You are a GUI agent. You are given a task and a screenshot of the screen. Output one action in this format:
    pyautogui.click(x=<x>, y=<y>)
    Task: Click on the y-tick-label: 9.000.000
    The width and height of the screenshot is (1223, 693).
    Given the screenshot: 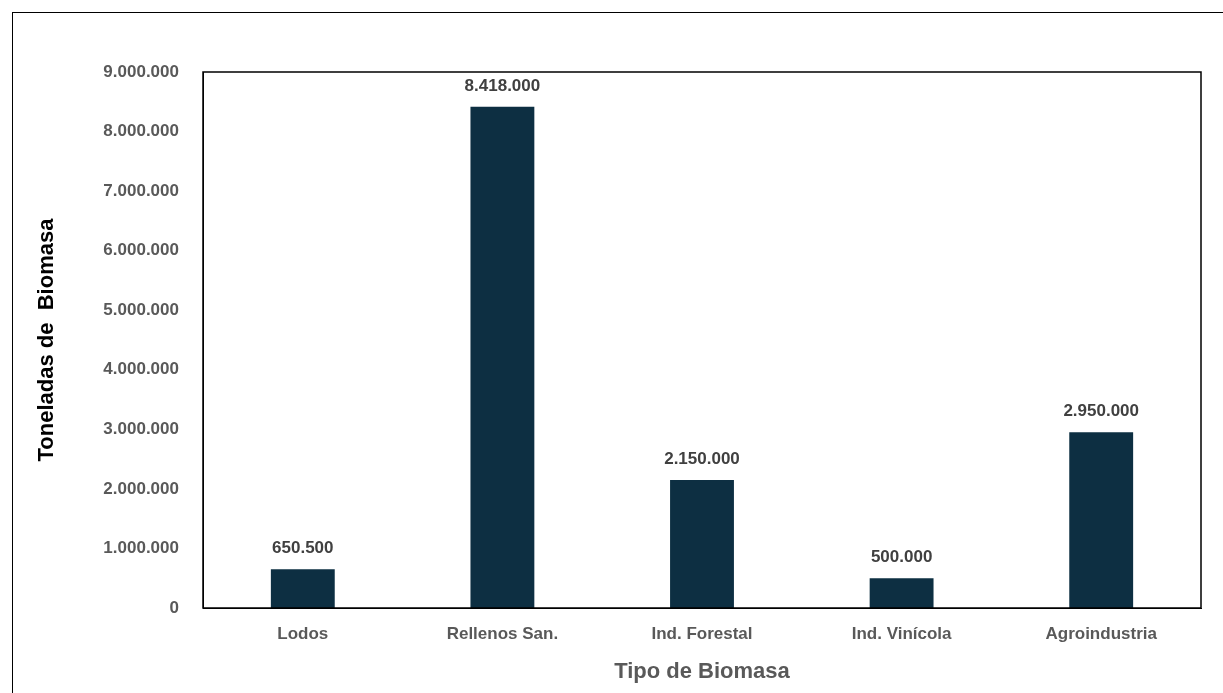 What is the action you would take?
    pyautogui.click(x=141, y=71)
    